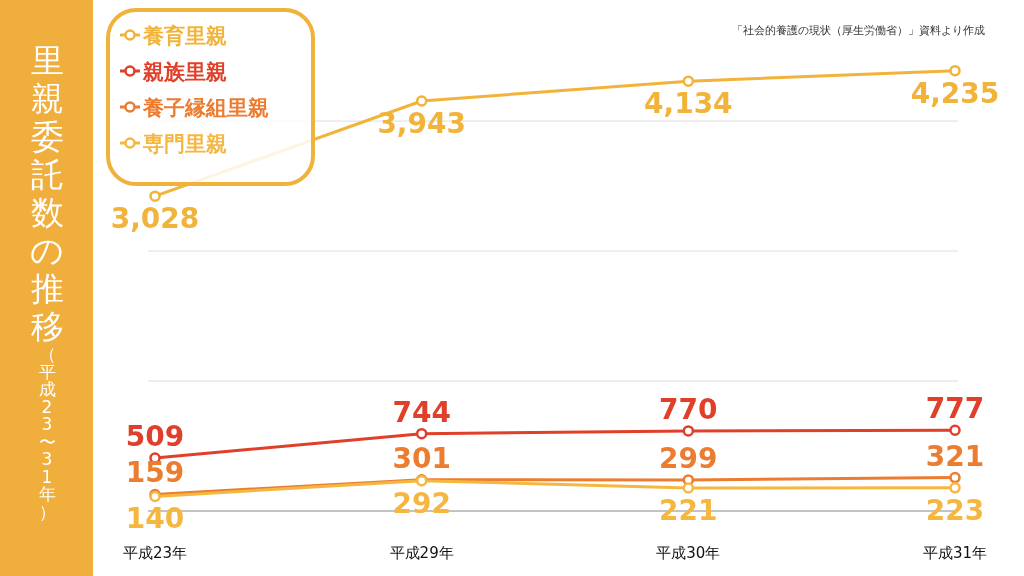 This screenshot has height=576, width=1024. Describe the element at coordinates (421, 503) in the screenshot. I see `data-label: 292` at that location.